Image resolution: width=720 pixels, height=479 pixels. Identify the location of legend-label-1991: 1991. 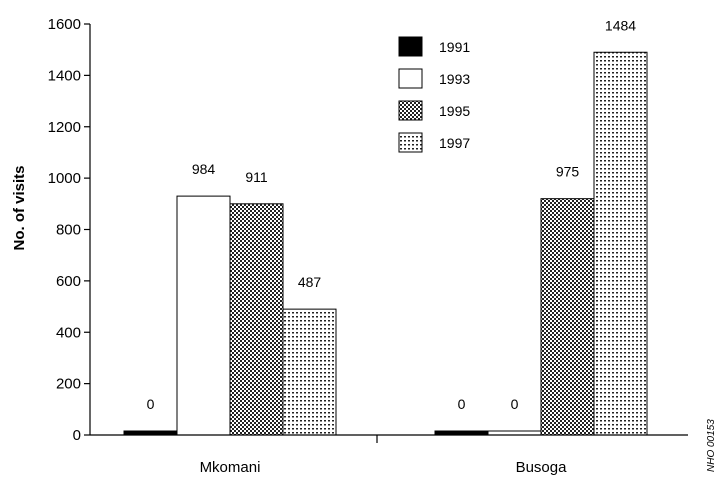
(454, 47).